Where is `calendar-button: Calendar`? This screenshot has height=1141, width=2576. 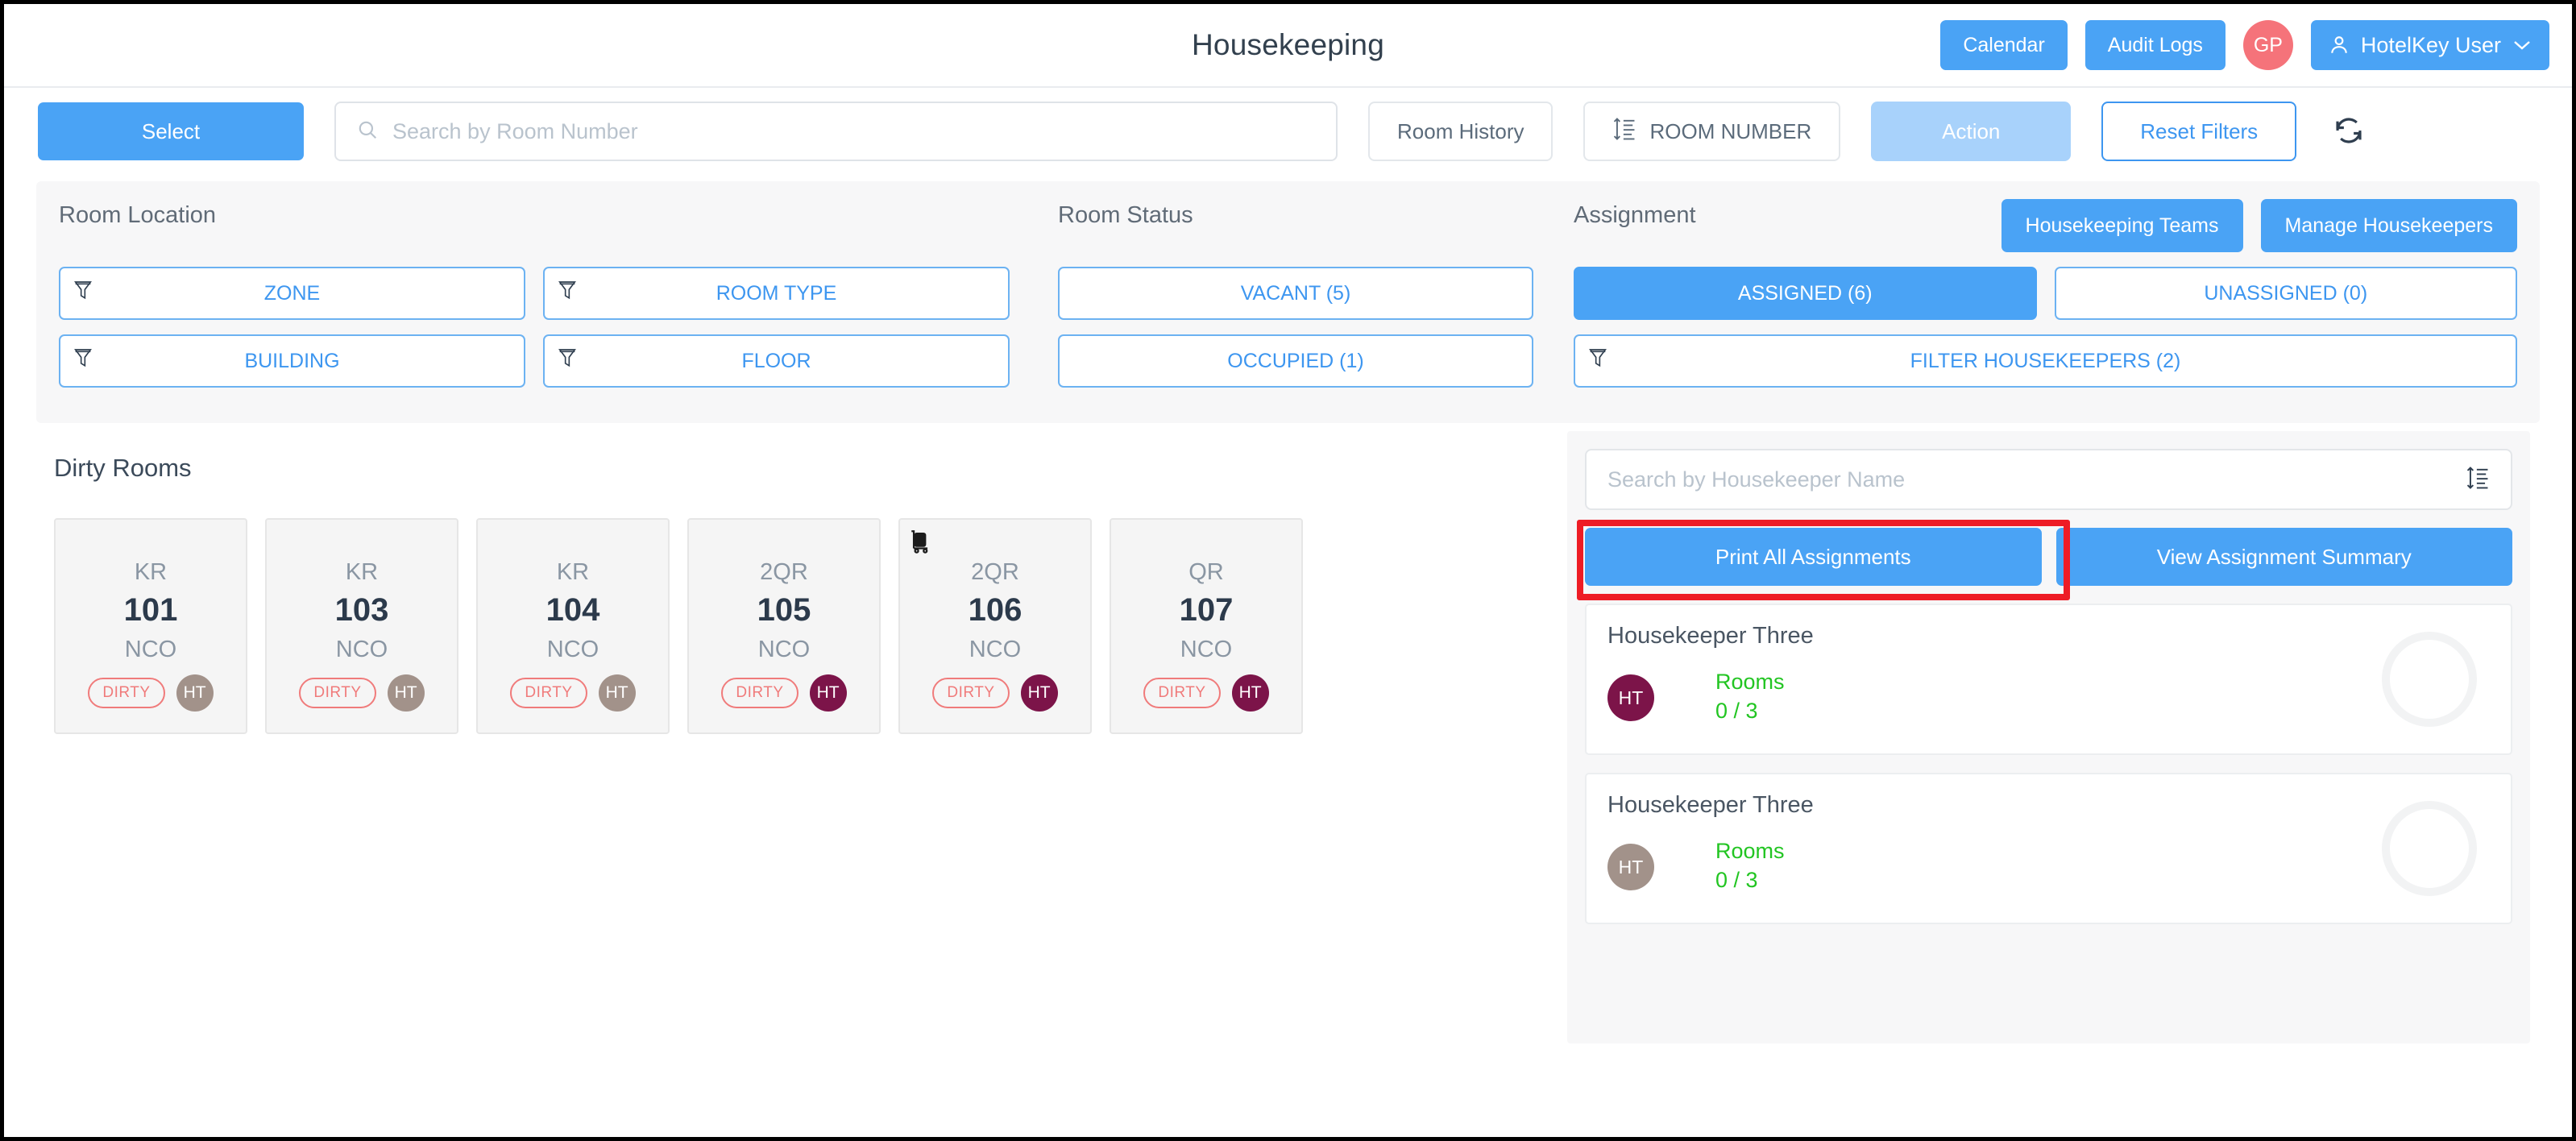 calendar-button: Calendar is located at coordinates (2004, 45).